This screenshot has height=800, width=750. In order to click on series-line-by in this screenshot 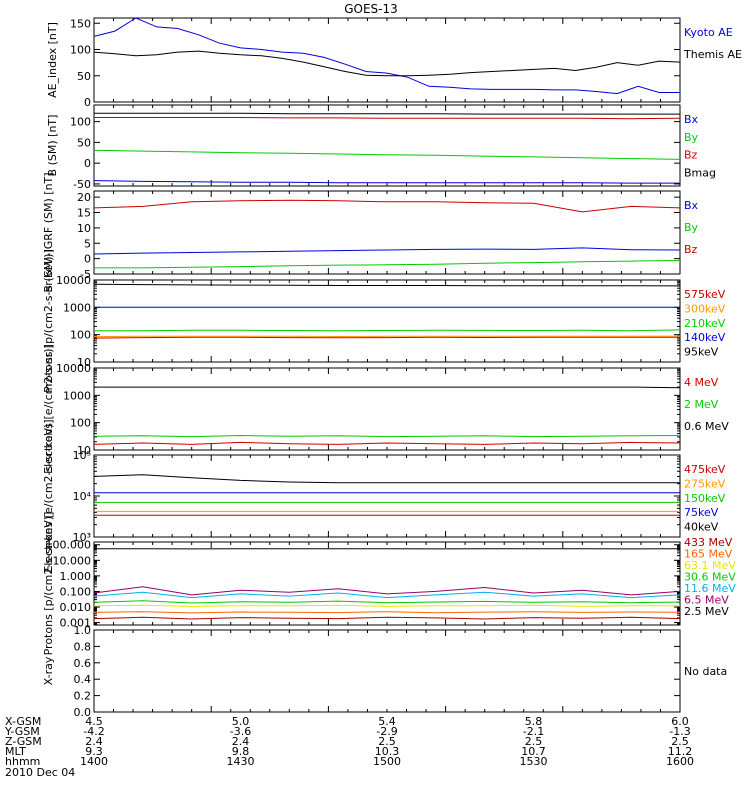, I will do `click(387, 154)`.